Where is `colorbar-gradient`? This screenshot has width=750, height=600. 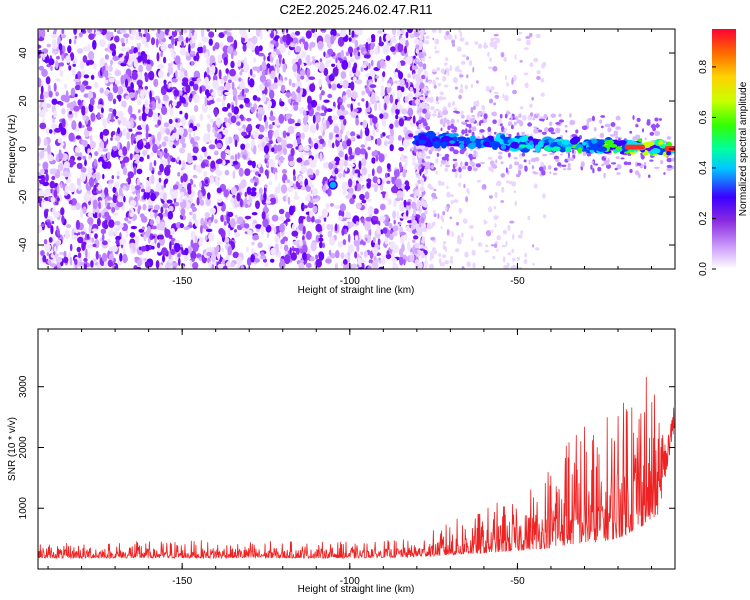 colorbar-gradient is located at coordinates (724, 149).